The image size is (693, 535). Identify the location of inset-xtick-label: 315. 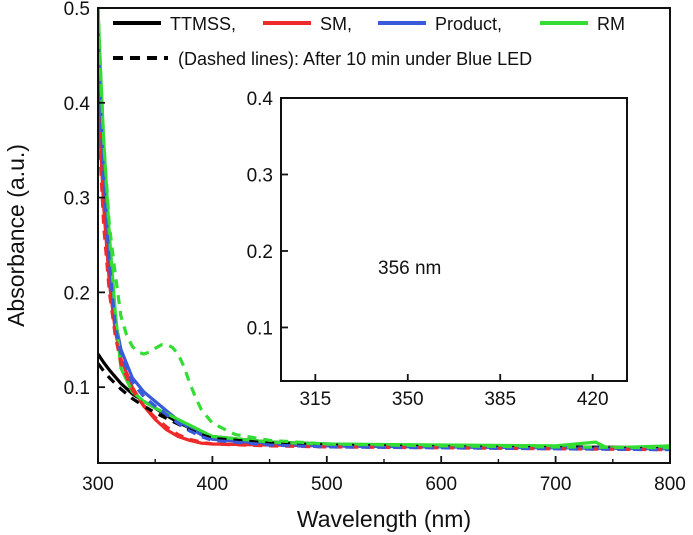
(315, 399).